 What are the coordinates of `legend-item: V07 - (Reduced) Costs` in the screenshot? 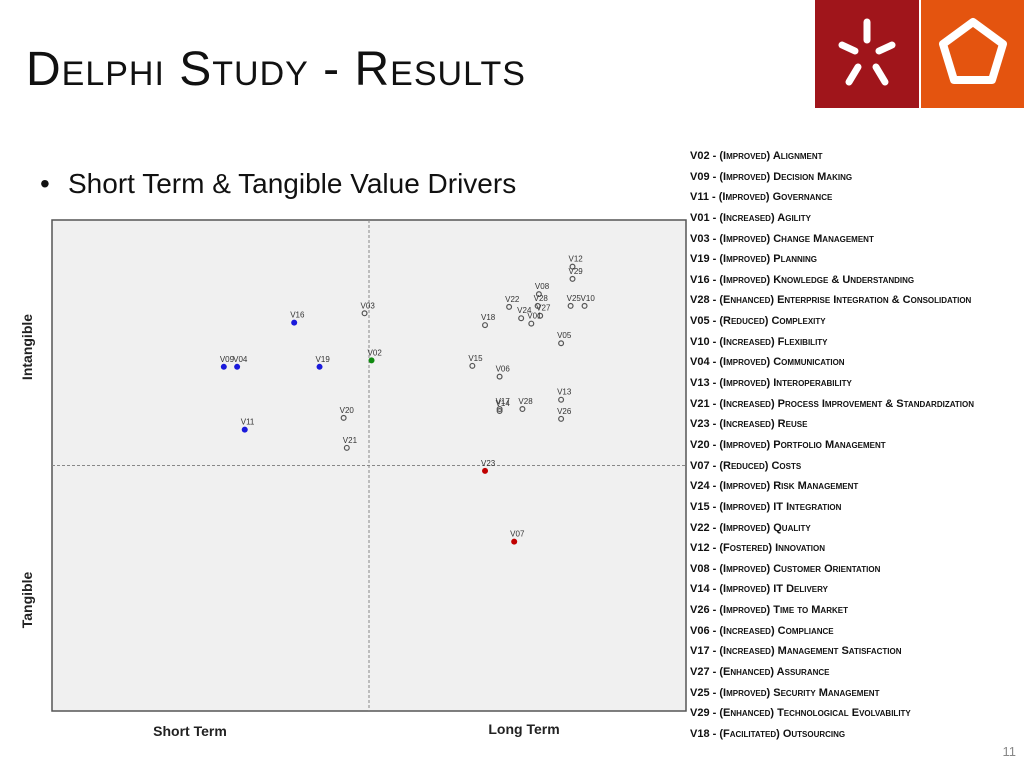 It's located at (746, 465).